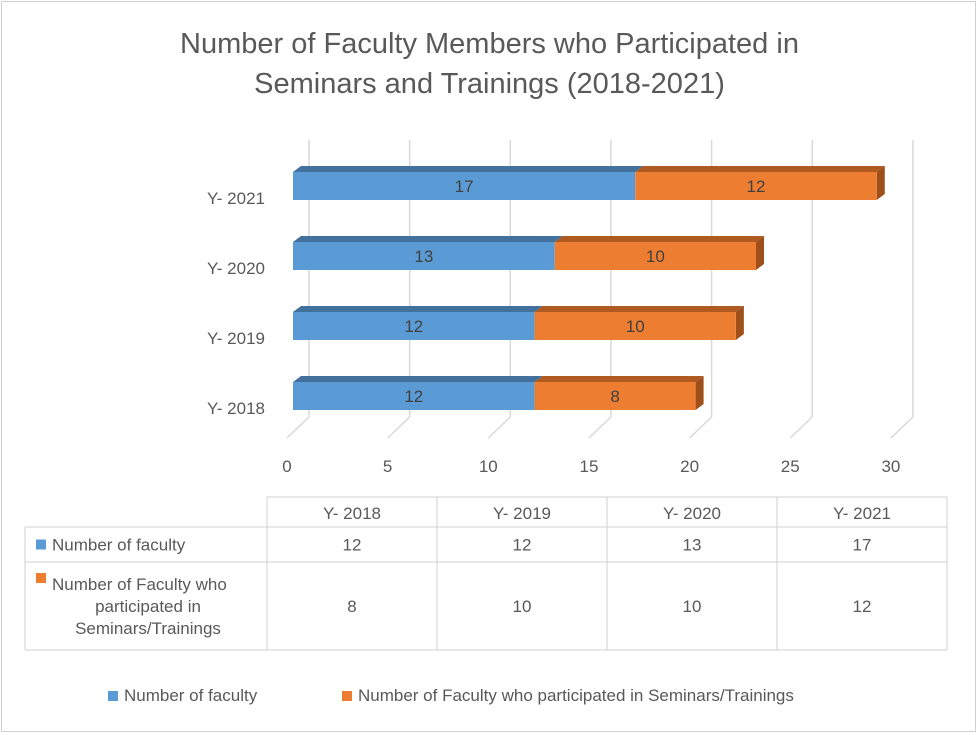 This screenshot has width=979, height=735. What do you see at coordinates (862, 513) in the screenshot?
I see `table-header: Y- 2021` at bounding box center [862, 513].